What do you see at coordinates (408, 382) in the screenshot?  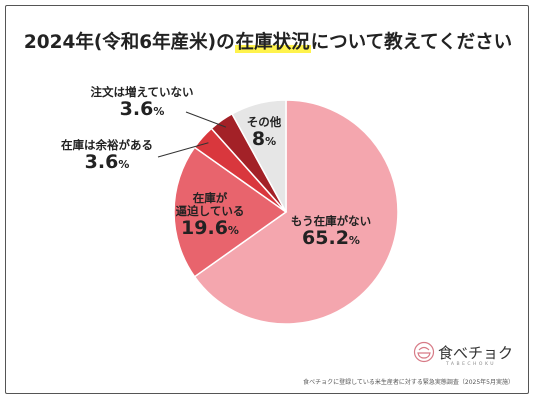 I see `source-note: 食べチョクに登録している米生産者に対する緊急実態調査（2025年5月実施）` at bounding box center [408, 382].